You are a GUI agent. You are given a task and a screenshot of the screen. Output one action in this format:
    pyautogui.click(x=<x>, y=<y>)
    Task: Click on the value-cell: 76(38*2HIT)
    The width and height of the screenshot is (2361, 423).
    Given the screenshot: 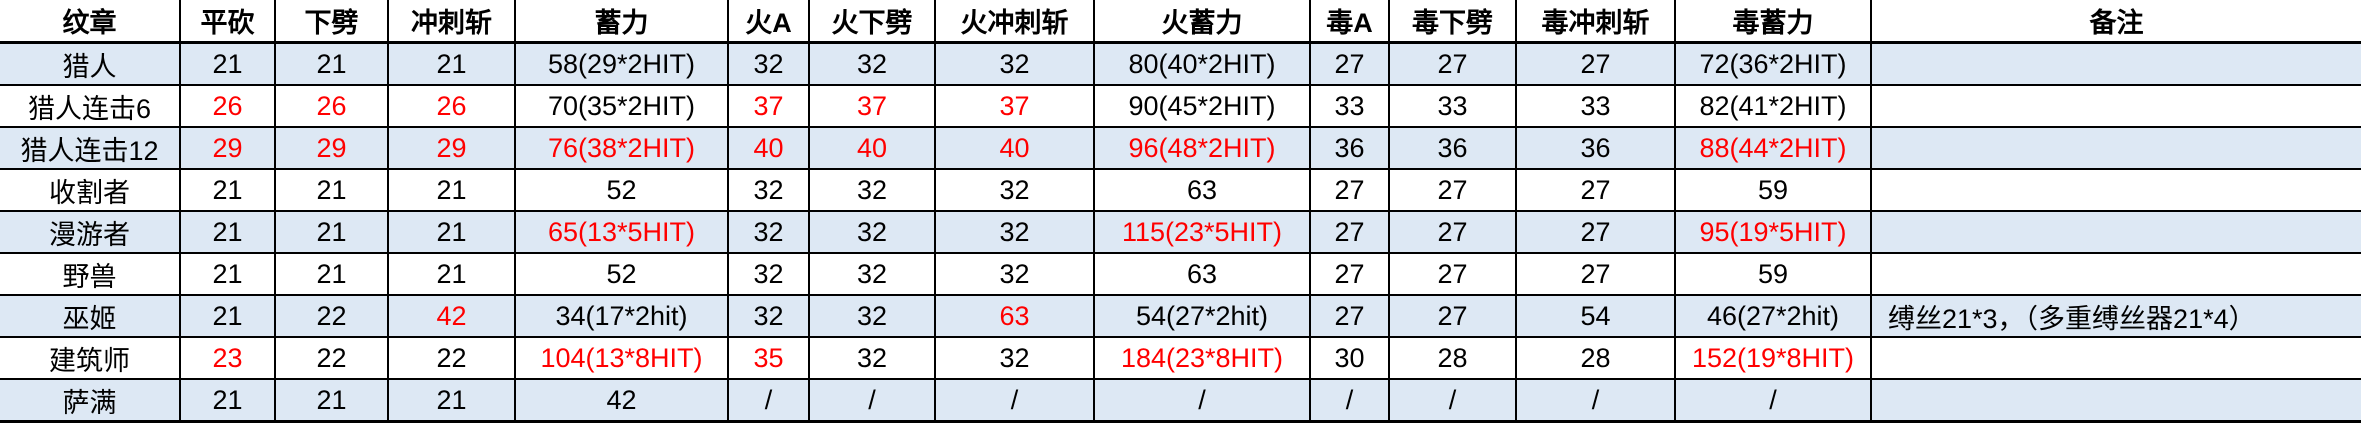 What is the action you would take?
    pyautogui.click(x=621, y=148)
    